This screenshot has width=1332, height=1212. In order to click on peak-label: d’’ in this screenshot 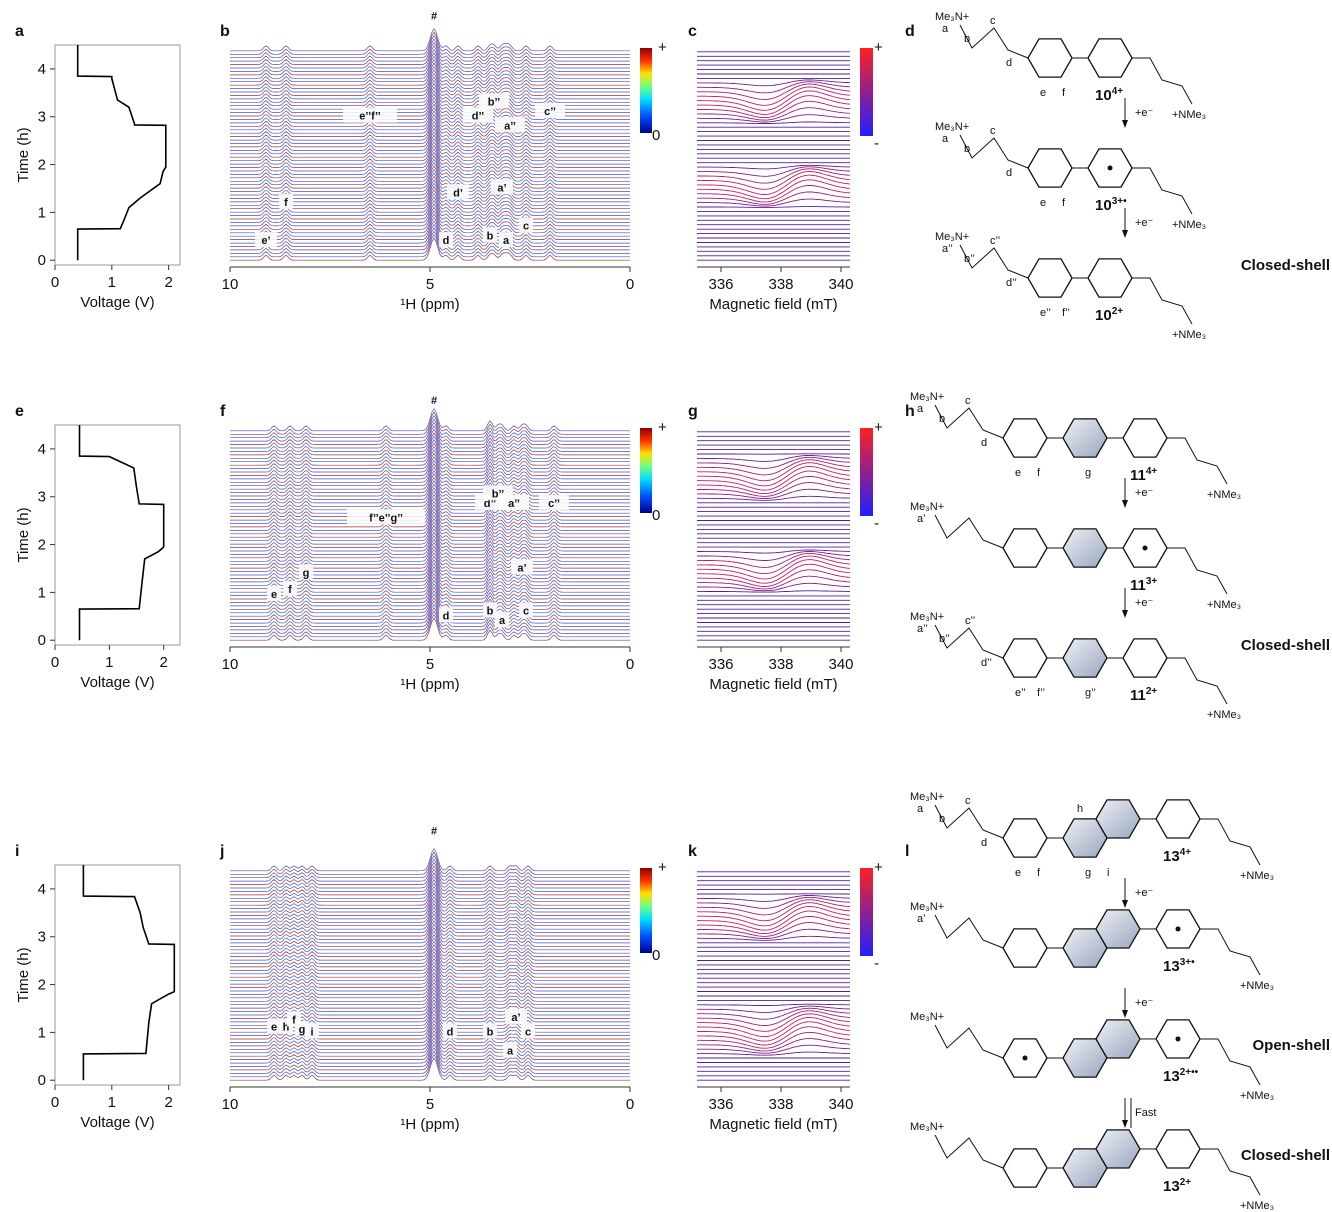, I will do `click(490, 504)`.